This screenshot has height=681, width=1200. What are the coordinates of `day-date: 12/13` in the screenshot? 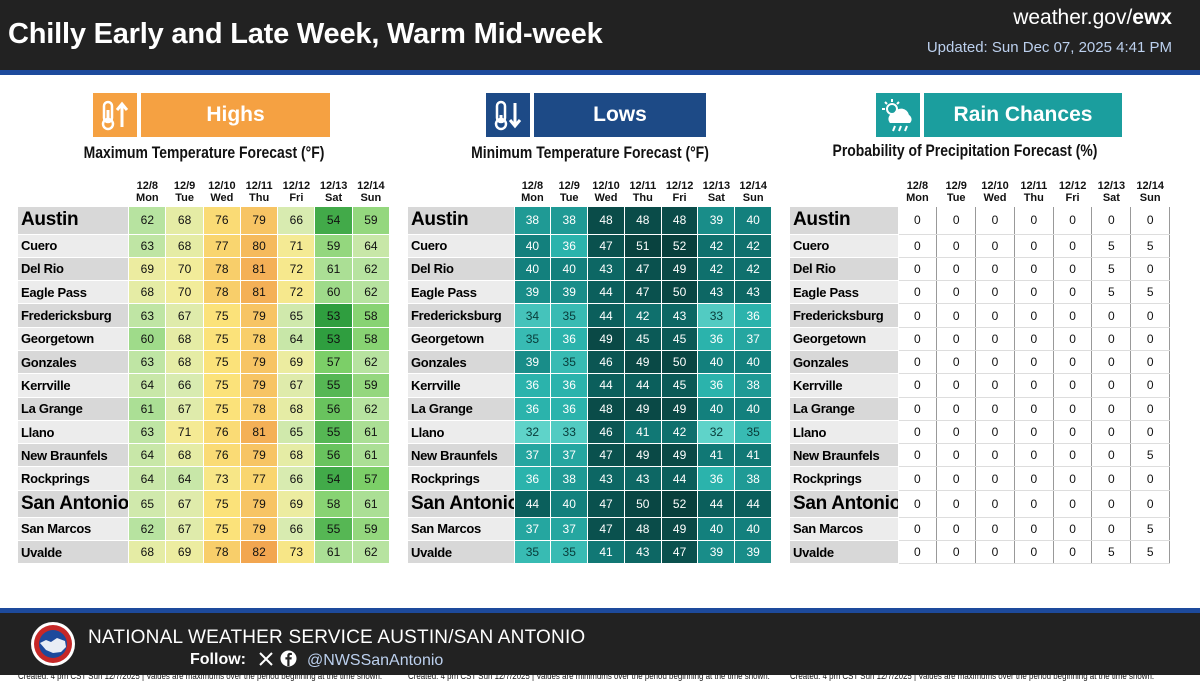 It's located at (716, 186).